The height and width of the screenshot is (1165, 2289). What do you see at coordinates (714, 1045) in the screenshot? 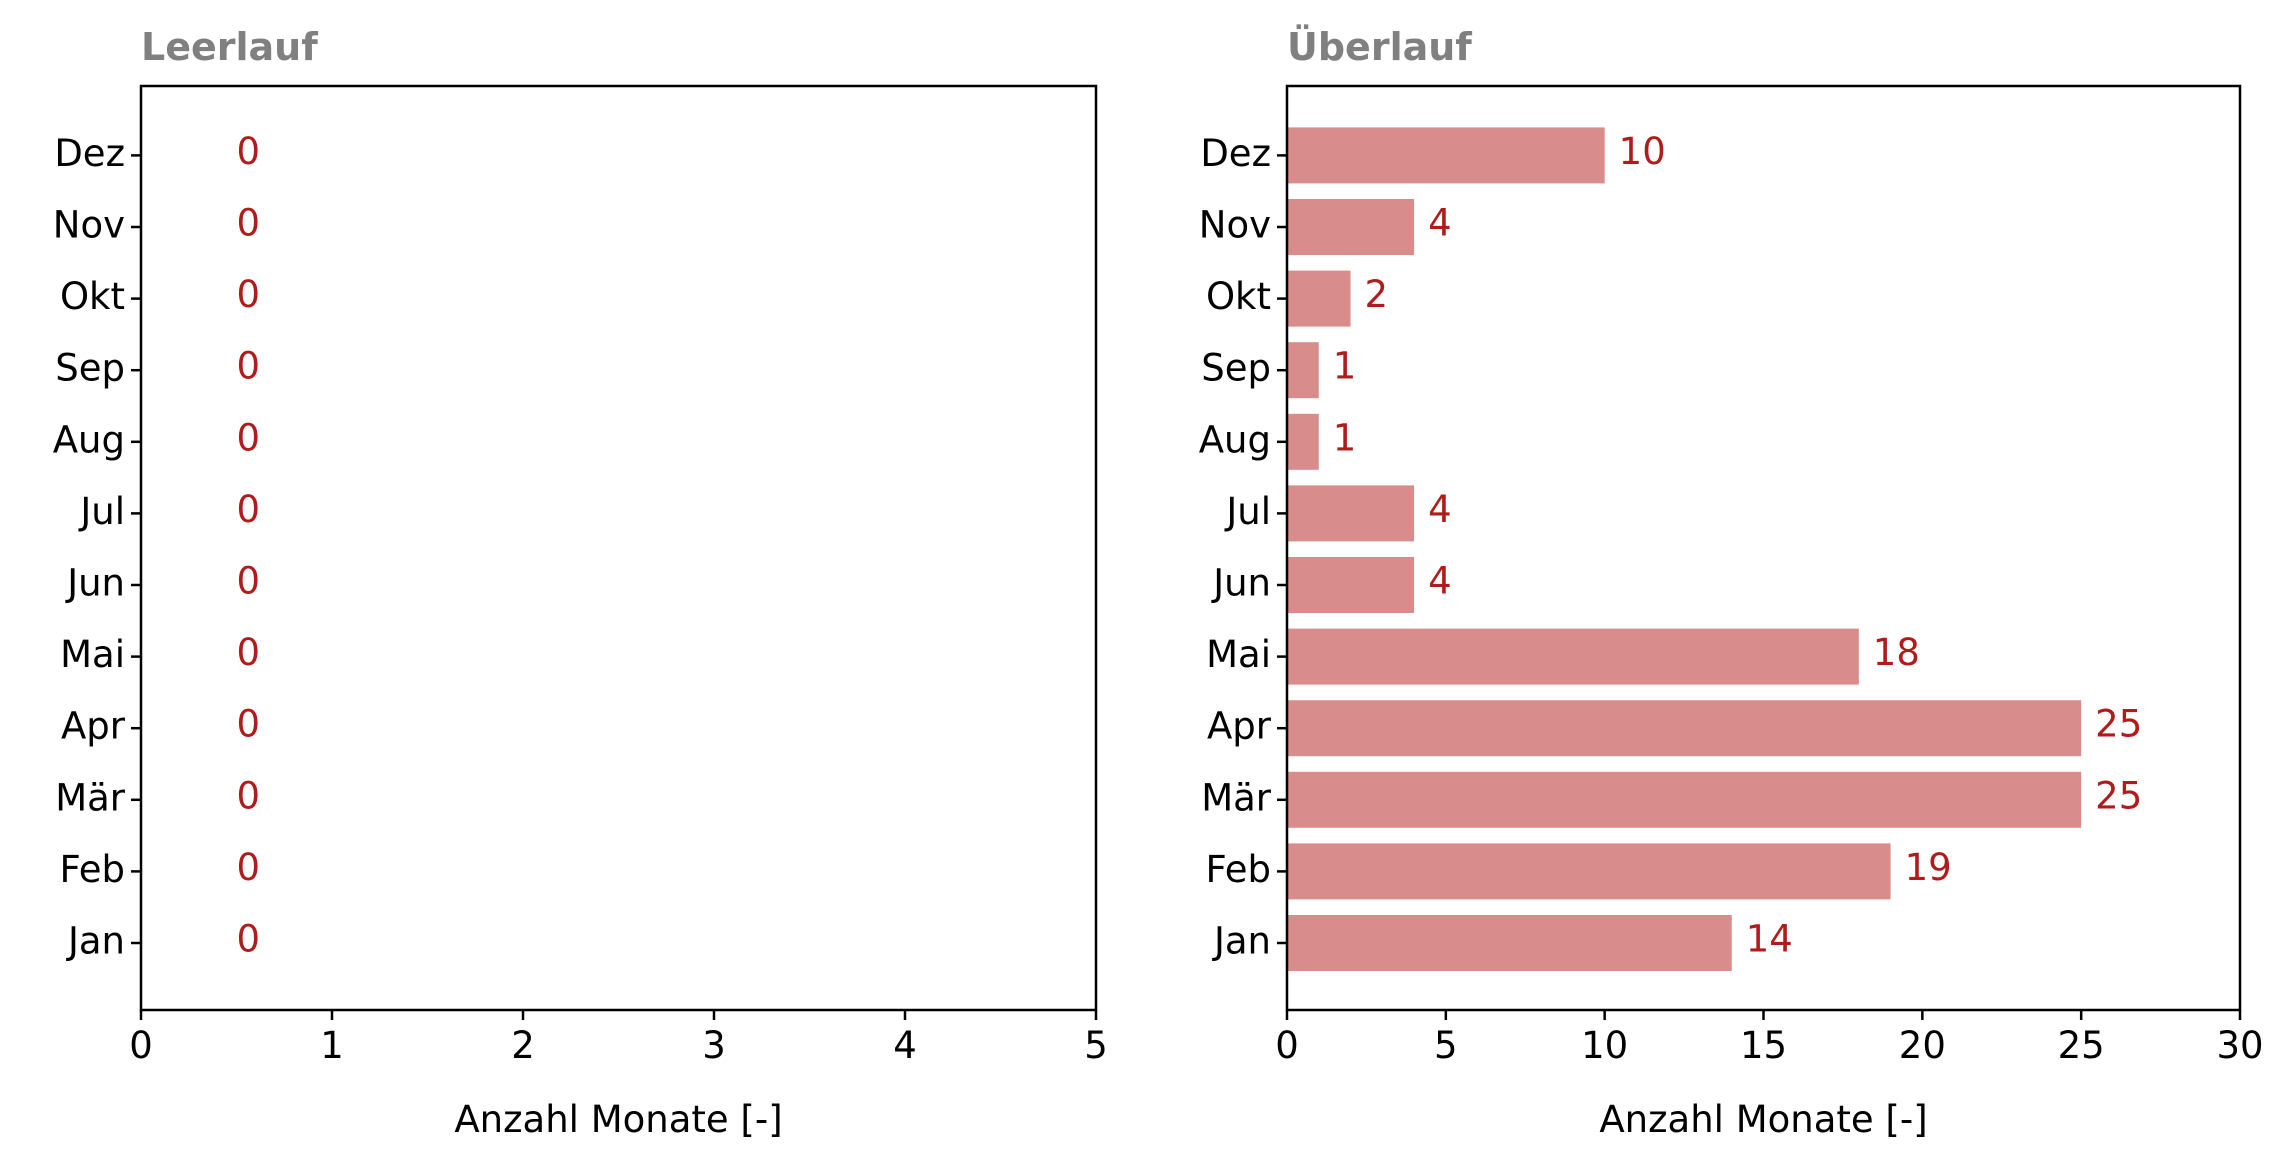
I see `x-tick-label: 3` at bounding box center [714, 1045].